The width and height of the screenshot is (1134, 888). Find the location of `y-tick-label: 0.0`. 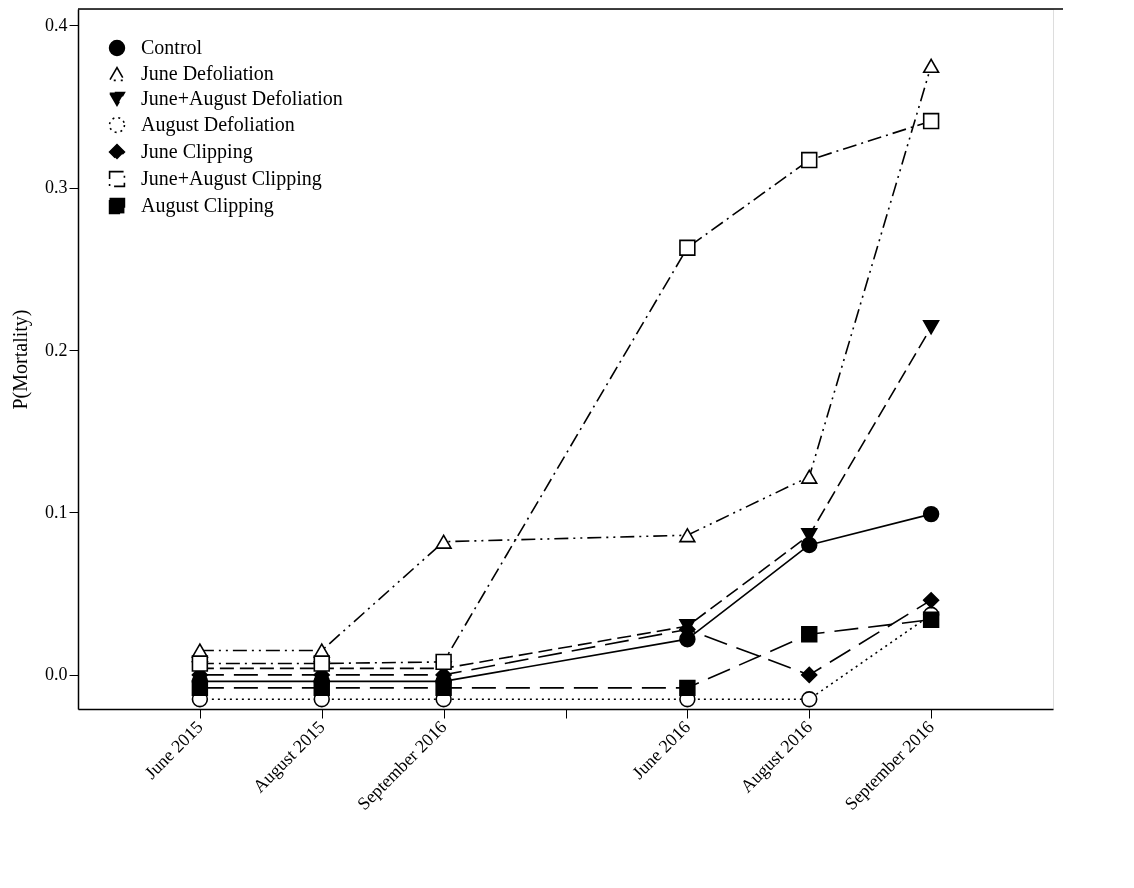

y-tick-label: 0.0 is located at coordinates (56, 674).